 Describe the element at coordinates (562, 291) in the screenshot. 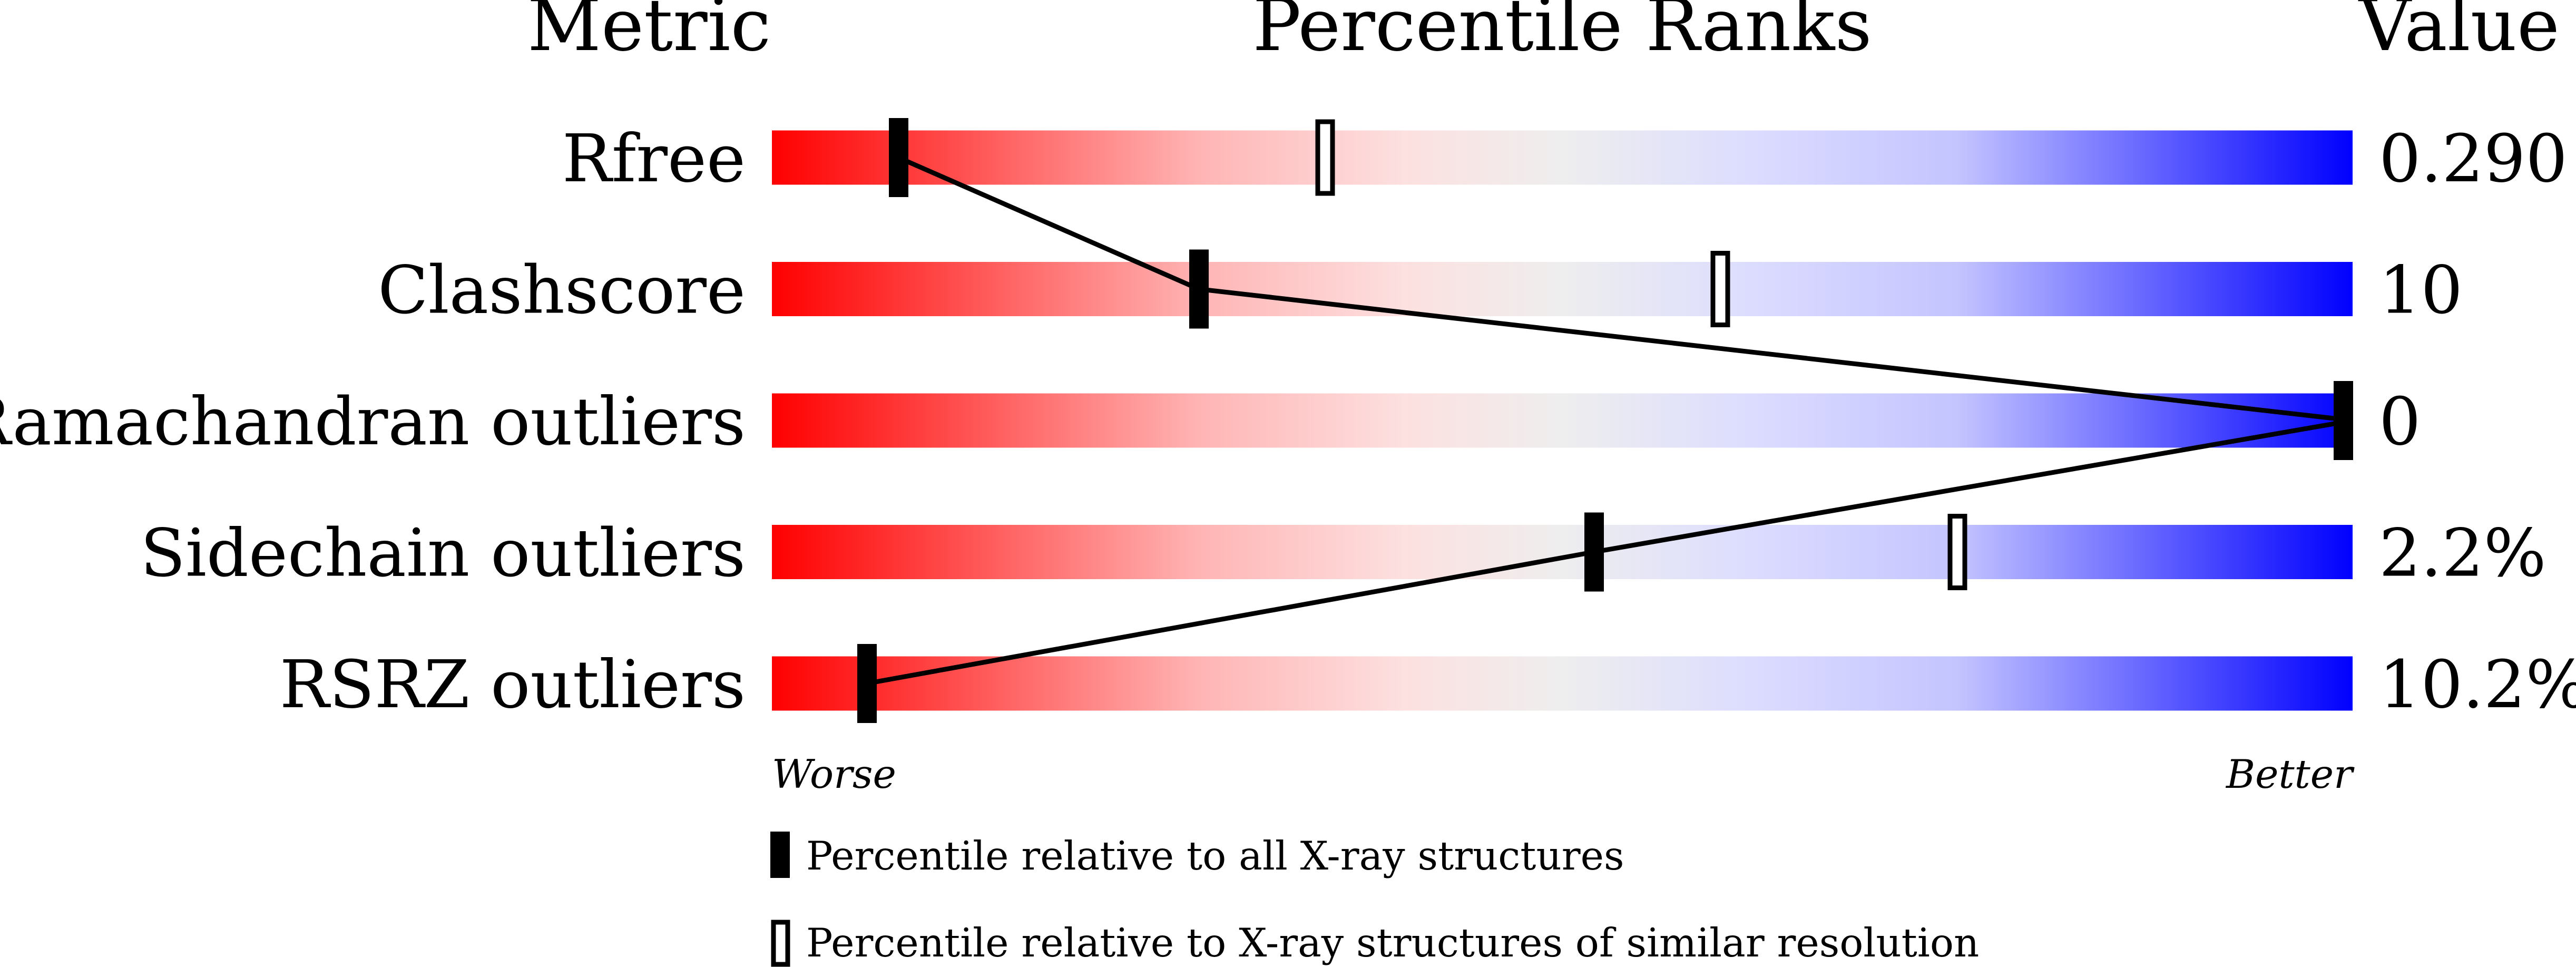

I see `metric-label: Clashscore` at that location.